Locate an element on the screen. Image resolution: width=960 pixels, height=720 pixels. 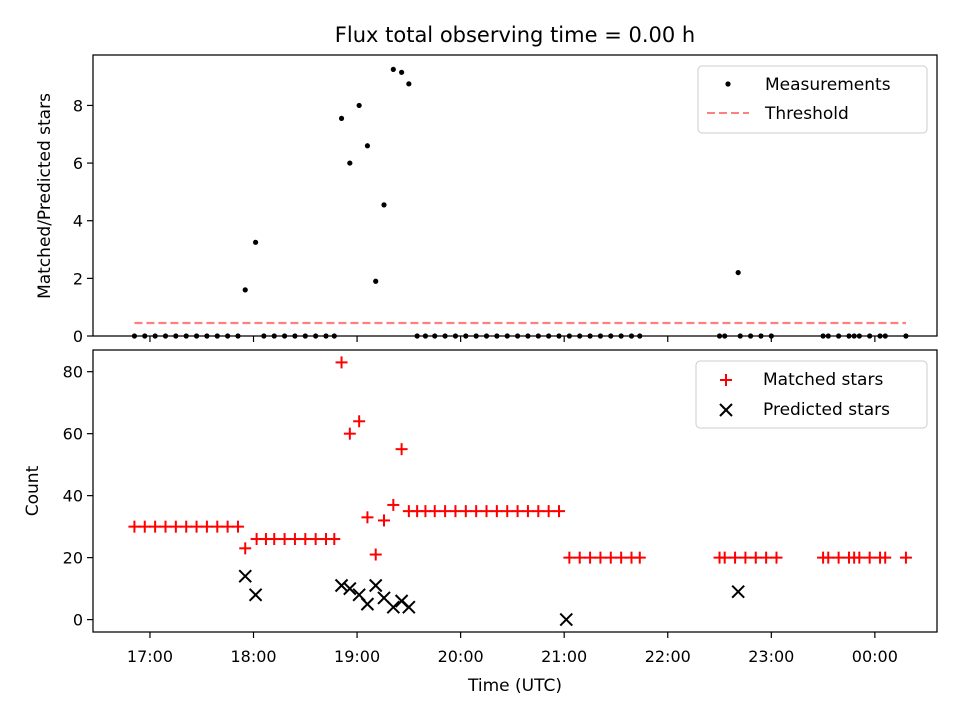
x-tick-label: 00:00 is located at coordinates (875, 656).